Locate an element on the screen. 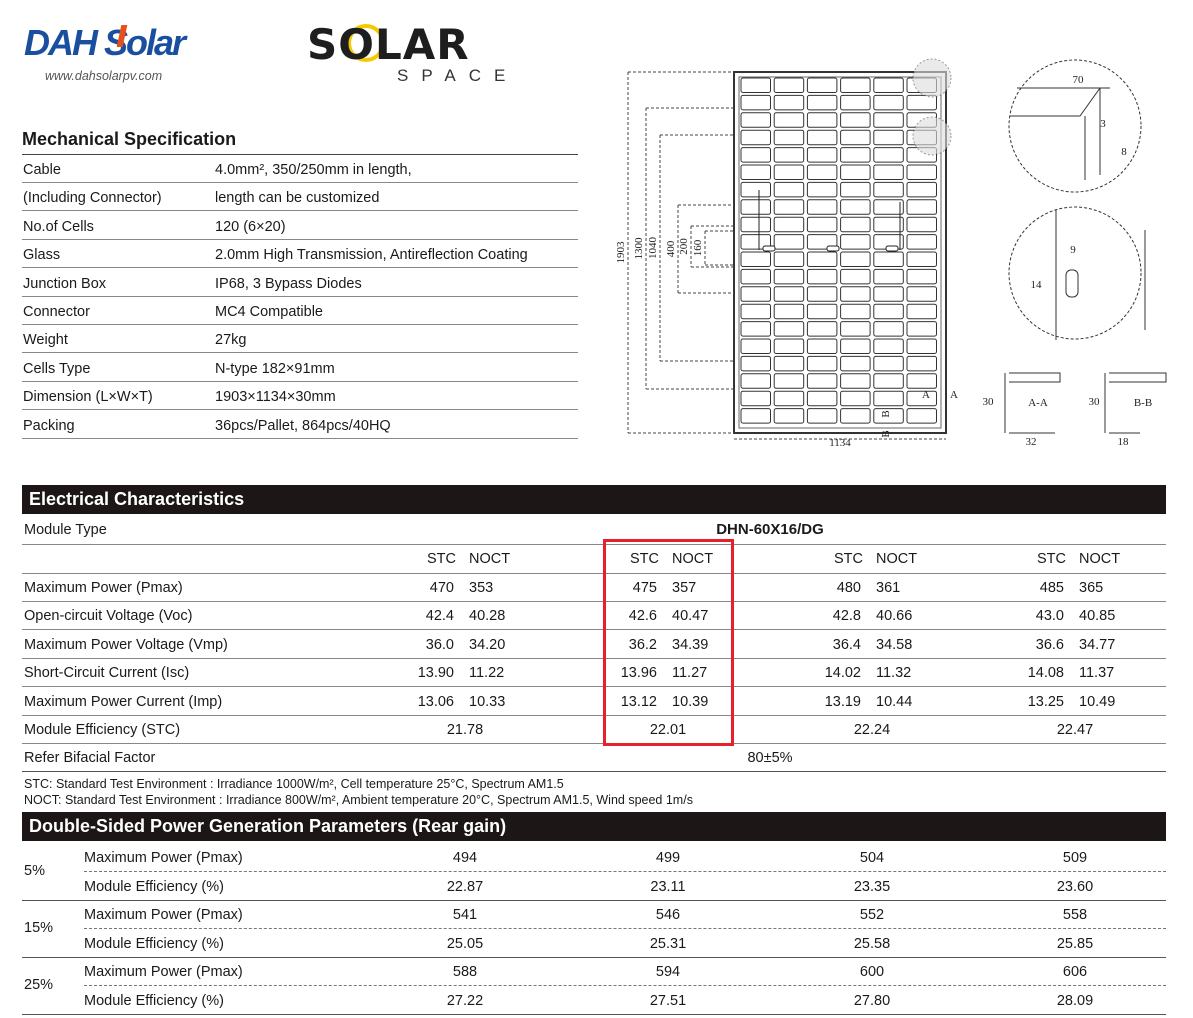 This screenshot has height=1018, width=1193. param-value: 27.80 is located at coordinates (872, 1000).